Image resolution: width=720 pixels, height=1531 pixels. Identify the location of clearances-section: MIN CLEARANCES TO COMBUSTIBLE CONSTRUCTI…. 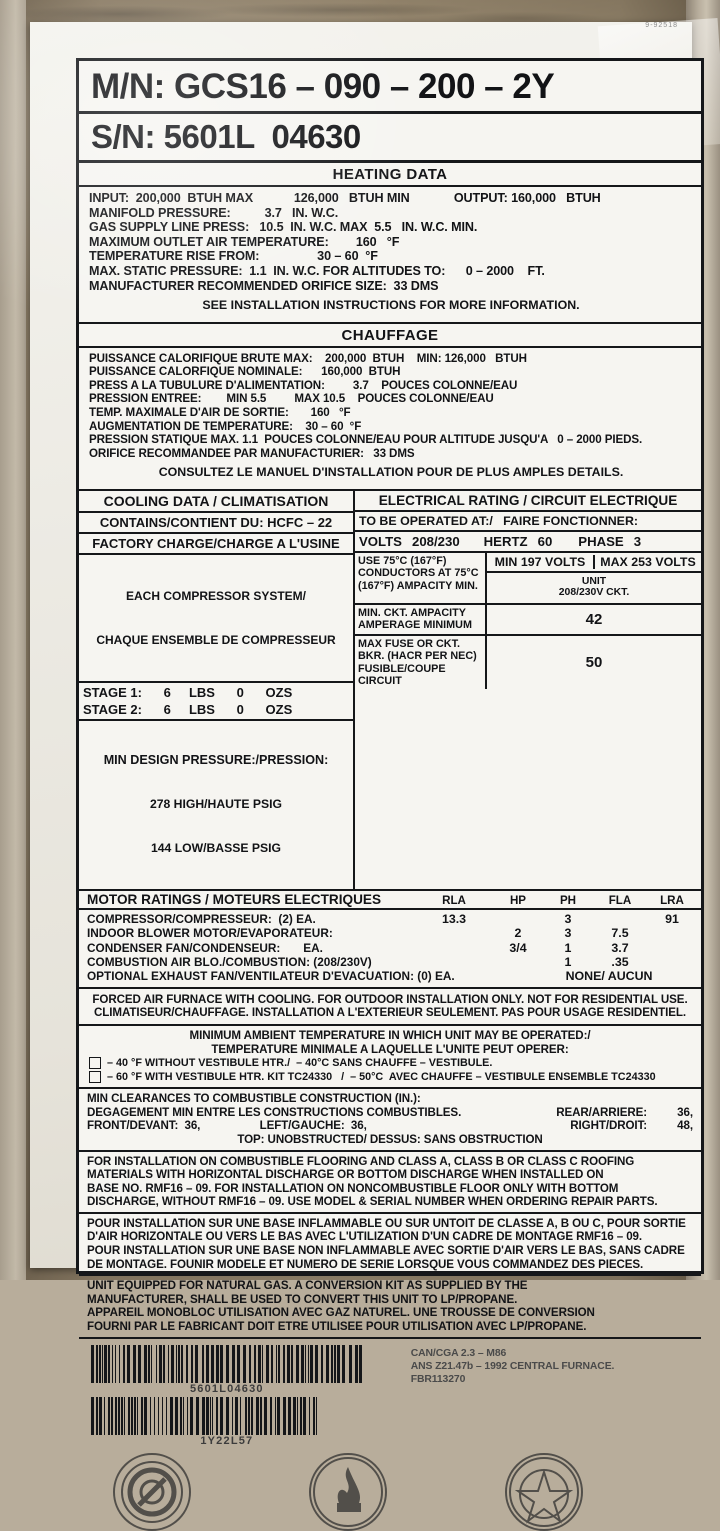
(390, 1120).